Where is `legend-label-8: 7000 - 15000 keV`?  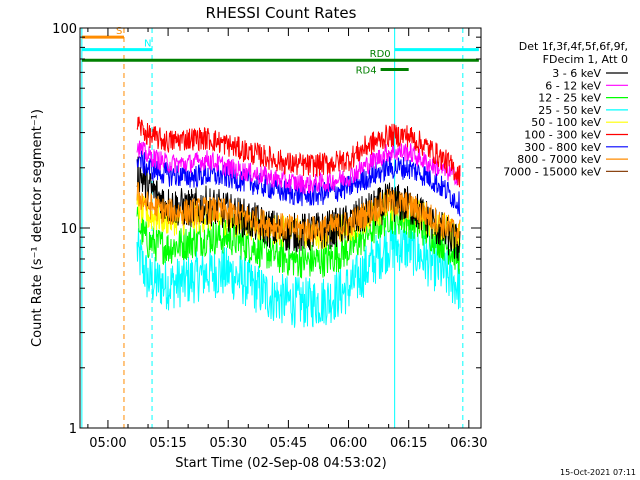
legend-label-8: 7000 - 15000 keV is located at coordinates (552, 171).